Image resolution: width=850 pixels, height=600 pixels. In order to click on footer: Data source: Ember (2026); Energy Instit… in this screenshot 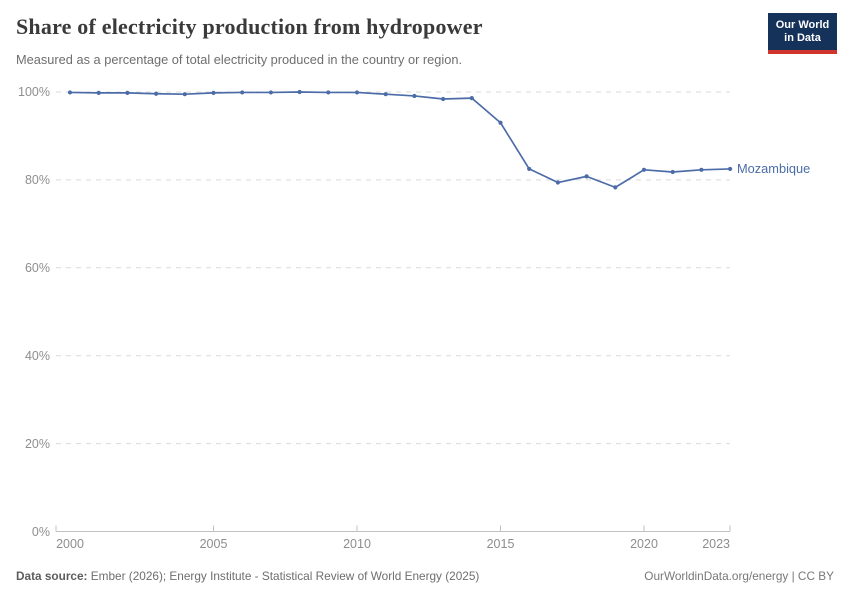, I will do `click(425, 576)`.